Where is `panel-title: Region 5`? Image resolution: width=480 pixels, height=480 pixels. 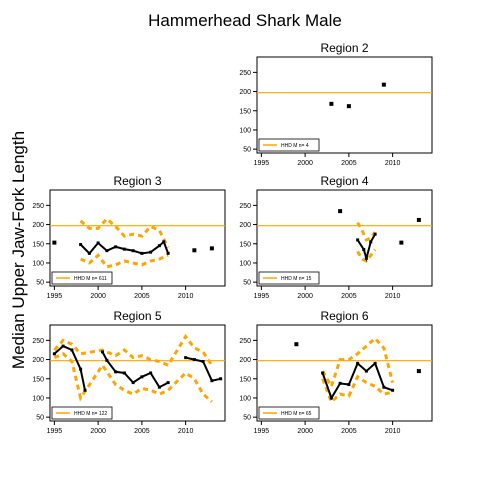
panel-title: Region 5 is located at coordinates (137, 316).